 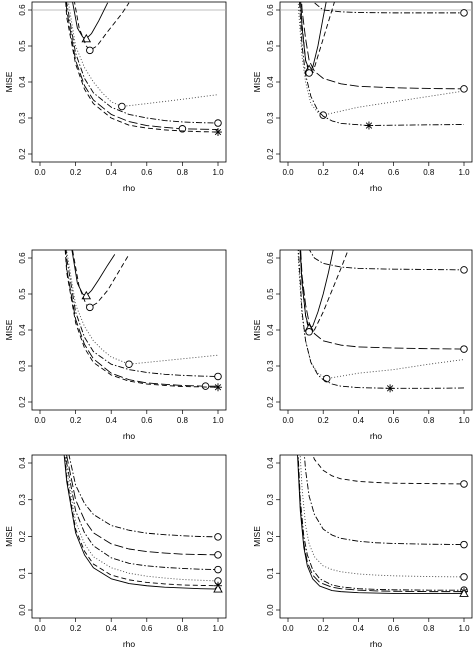 What do you see at coordinates (86, 295) in the screenshot?
I see `triangle-marker` at bounding box center [86, 295].